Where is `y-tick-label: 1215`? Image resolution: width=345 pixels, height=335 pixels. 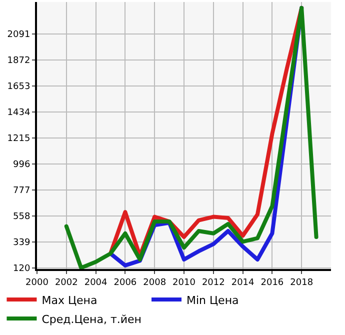 y-tick-label: 1215 is located at coordinates (18, 139).